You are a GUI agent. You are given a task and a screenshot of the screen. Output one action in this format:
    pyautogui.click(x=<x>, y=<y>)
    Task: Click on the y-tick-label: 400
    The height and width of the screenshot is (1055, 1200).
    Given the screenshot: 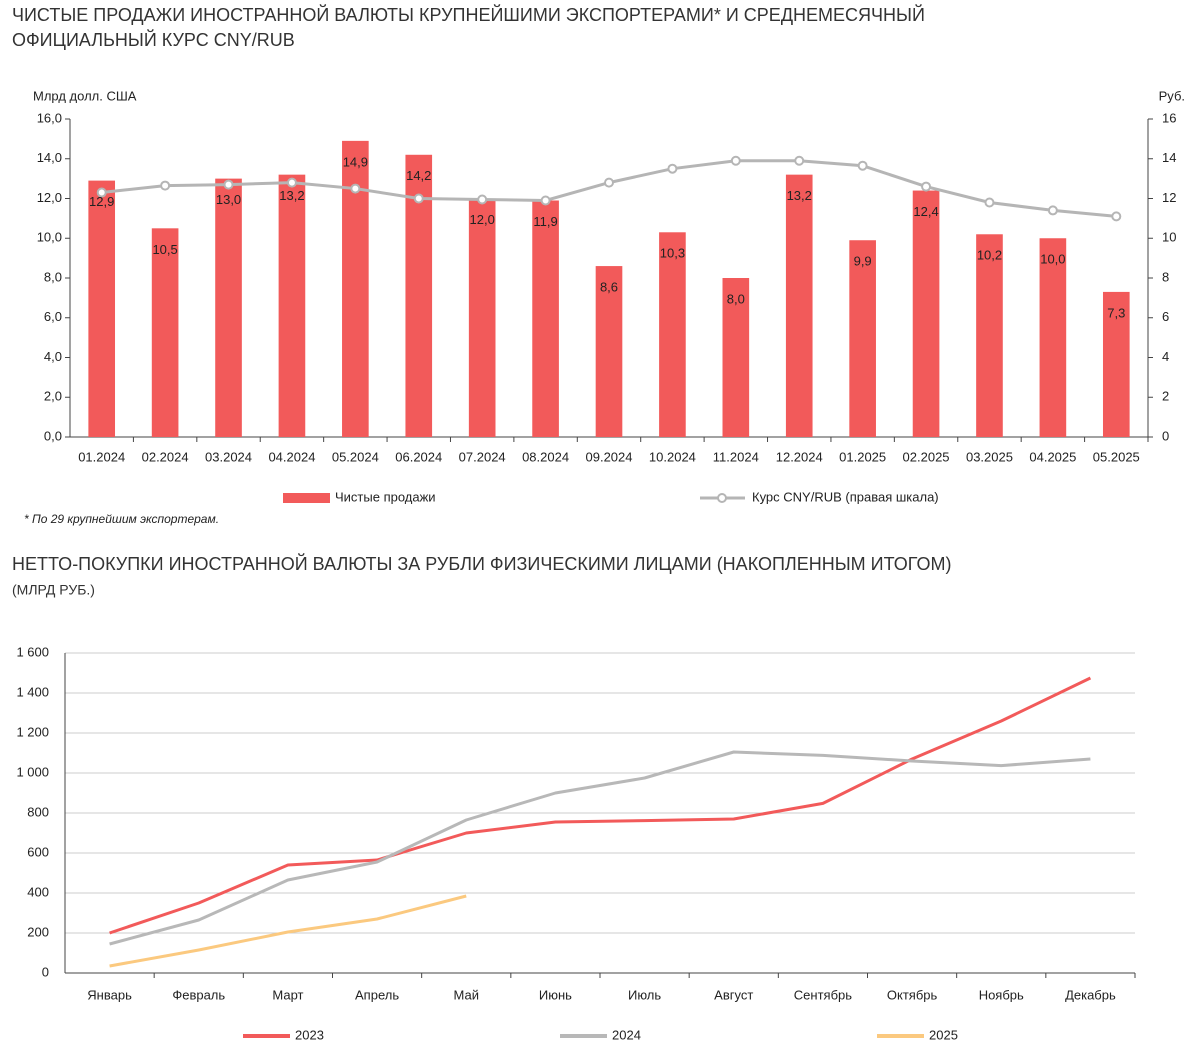 What is the action you would take?
    pyautogui.click(x=38, y=891)
    